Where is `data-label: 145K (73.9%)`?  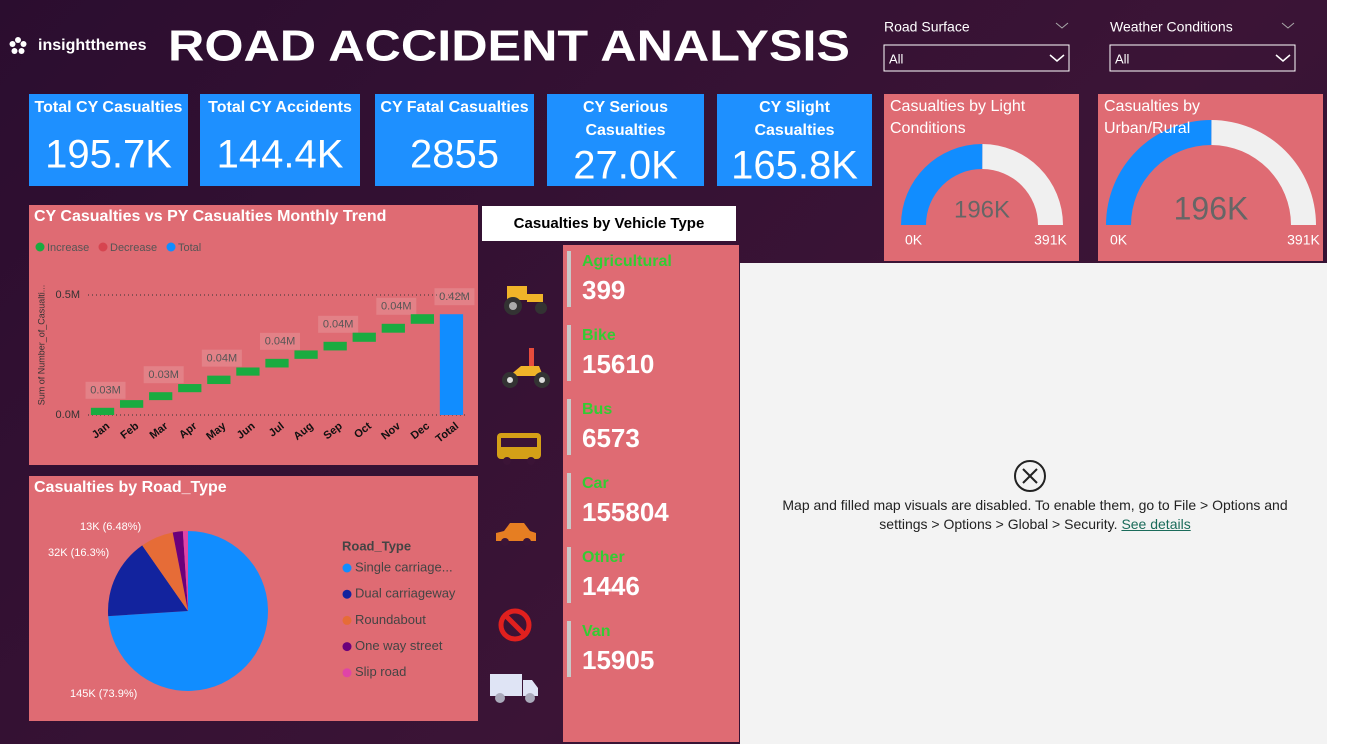 data-label: 145K (73.9%) is located at coordinates (103, 694).